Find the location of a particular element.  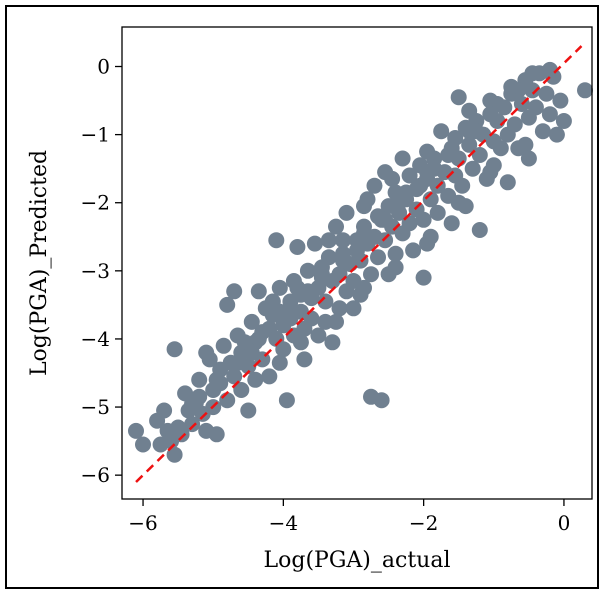

x-tick-label: −2 is located at coordinates (423, 523).